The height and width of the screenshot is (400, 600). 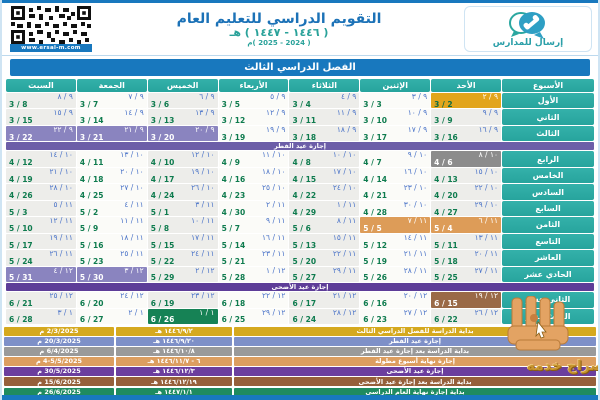 What do you see at coordinates (111, 300) in the screenshot?
I see `calendar-day-cell: ١٢ / ٢٤ 6 / 20` at bounding box center [111, 300].